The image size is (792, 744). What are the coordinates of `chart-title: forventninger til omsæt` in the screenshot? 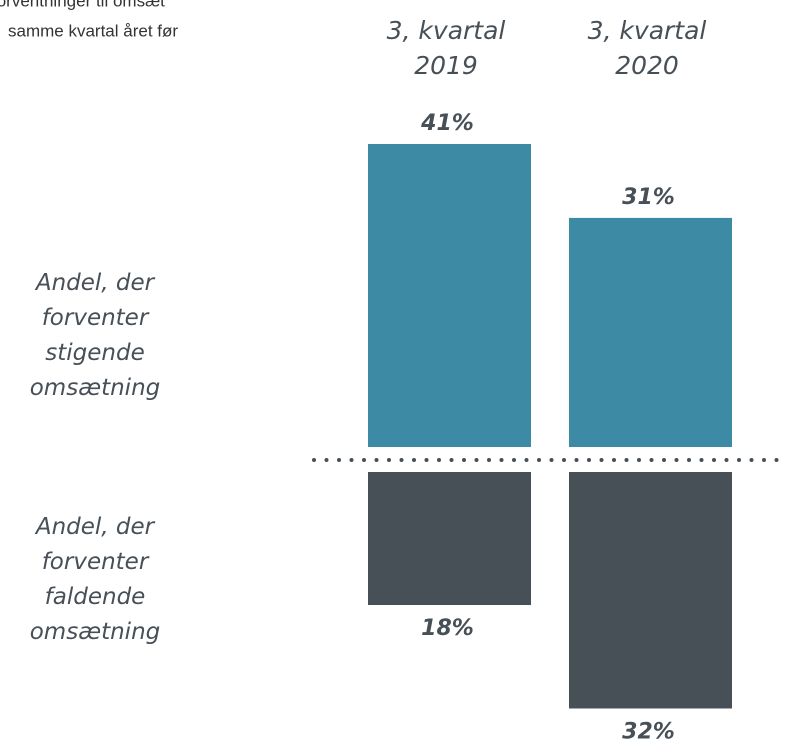 It's located at (82, 5).